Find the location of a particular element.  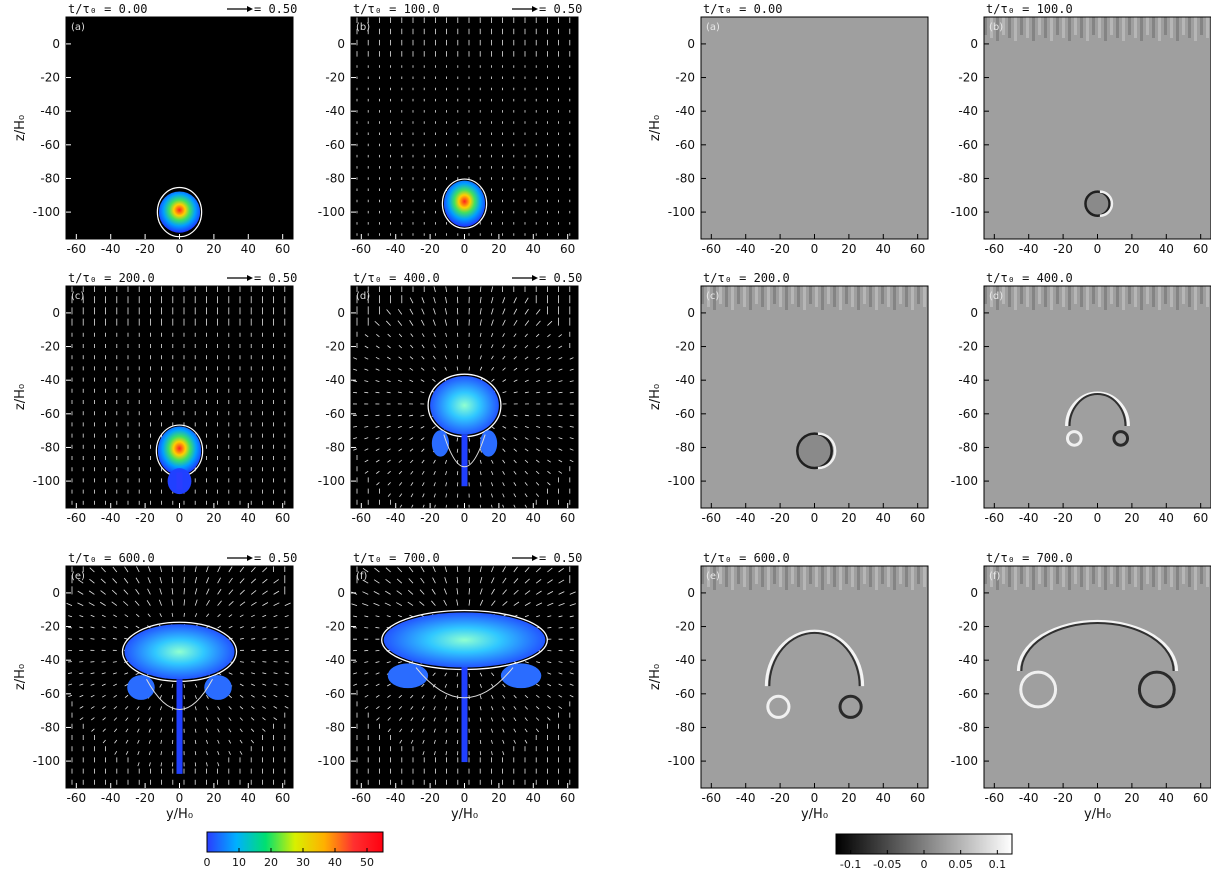

colorbar-tick-label: 0 is located at coordinates (207, 862).